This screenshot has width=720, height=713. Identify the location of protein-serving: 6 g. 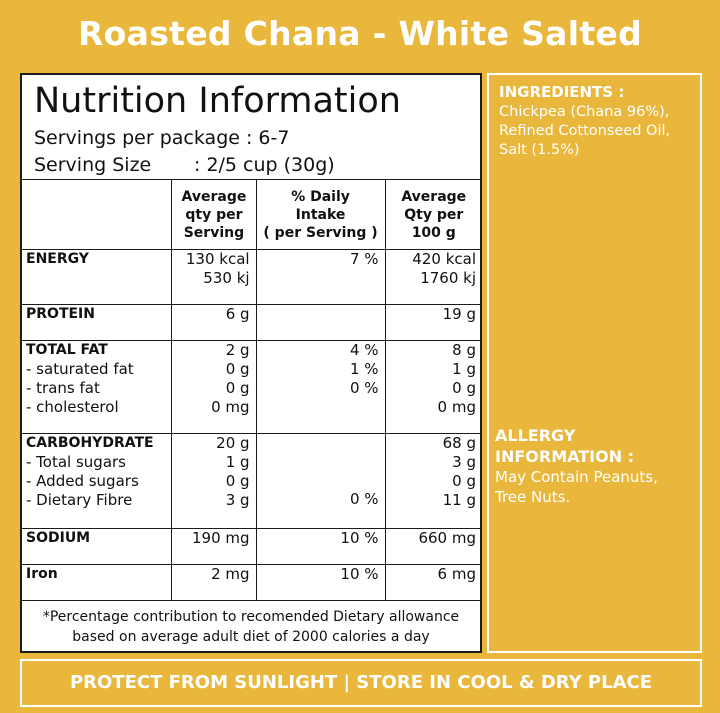
(214, 322).